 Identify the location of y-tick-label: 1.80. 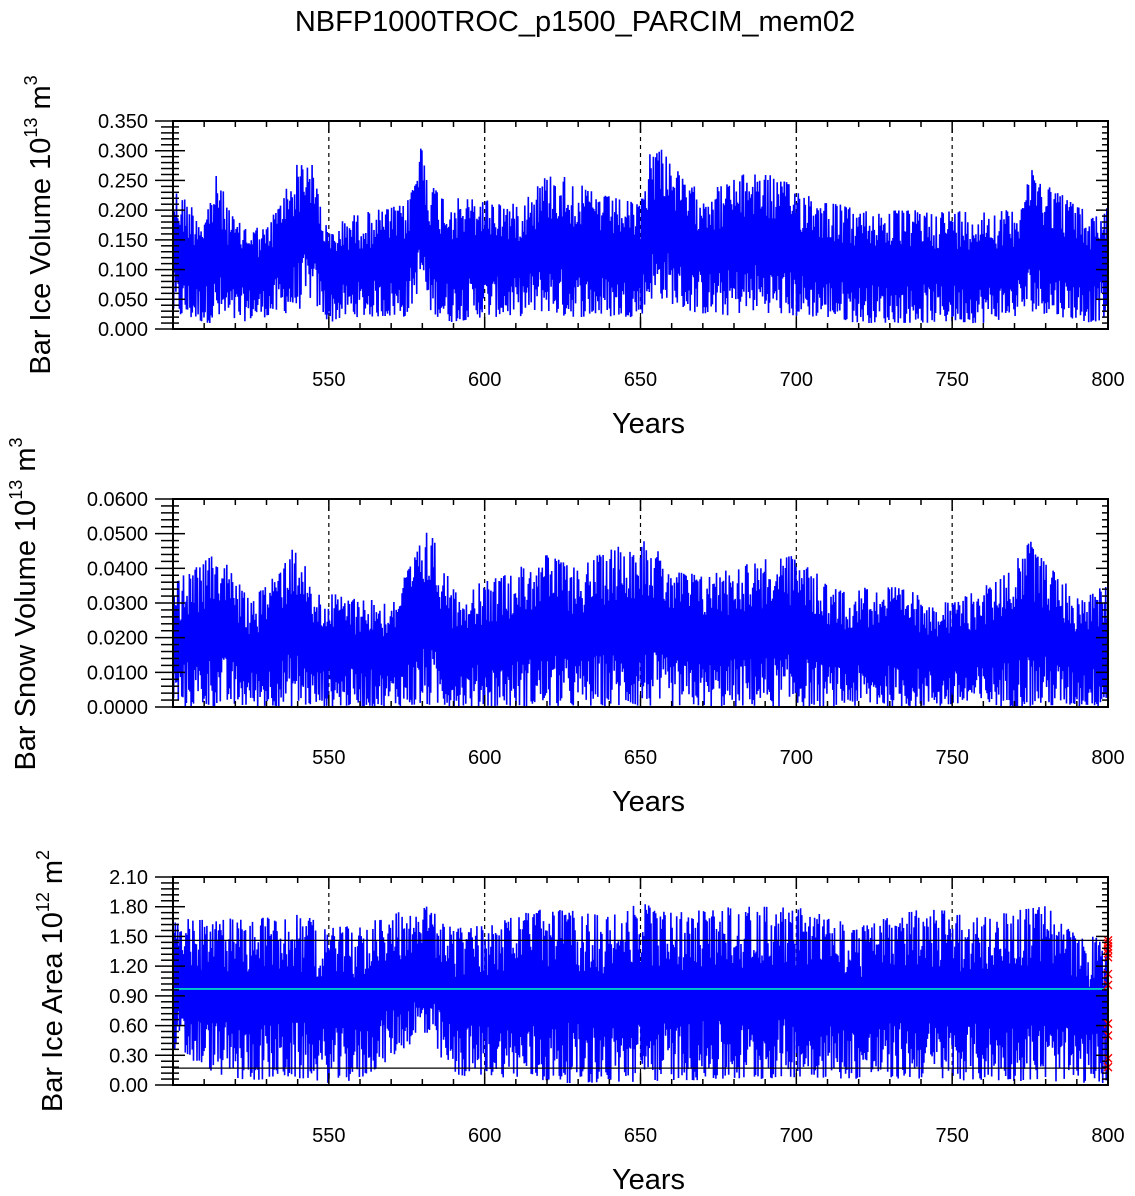
(128, 908).